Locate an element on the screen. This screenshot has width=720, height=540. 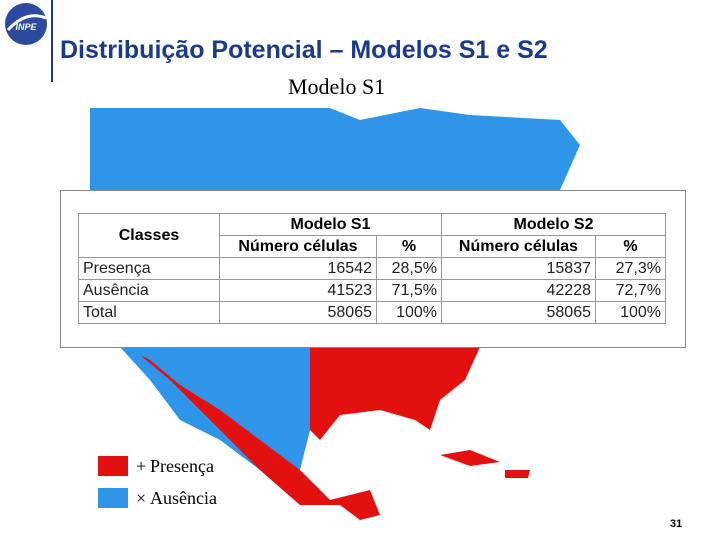
cell: 41523 is located at coordinates (298, 290).